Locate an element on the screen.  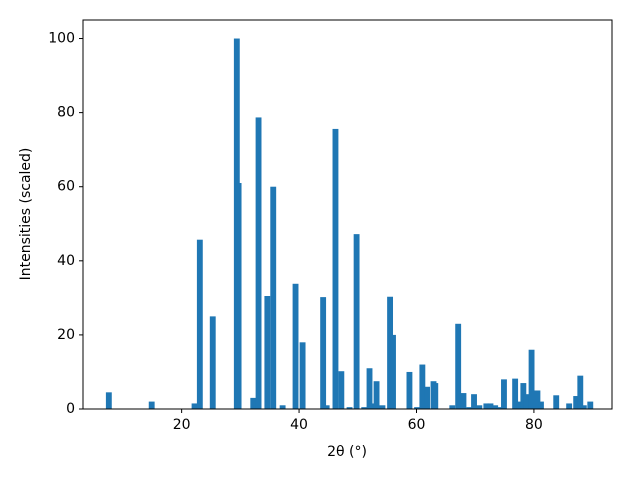
x-tick-label: 20 is located at coordinates (182, 425).